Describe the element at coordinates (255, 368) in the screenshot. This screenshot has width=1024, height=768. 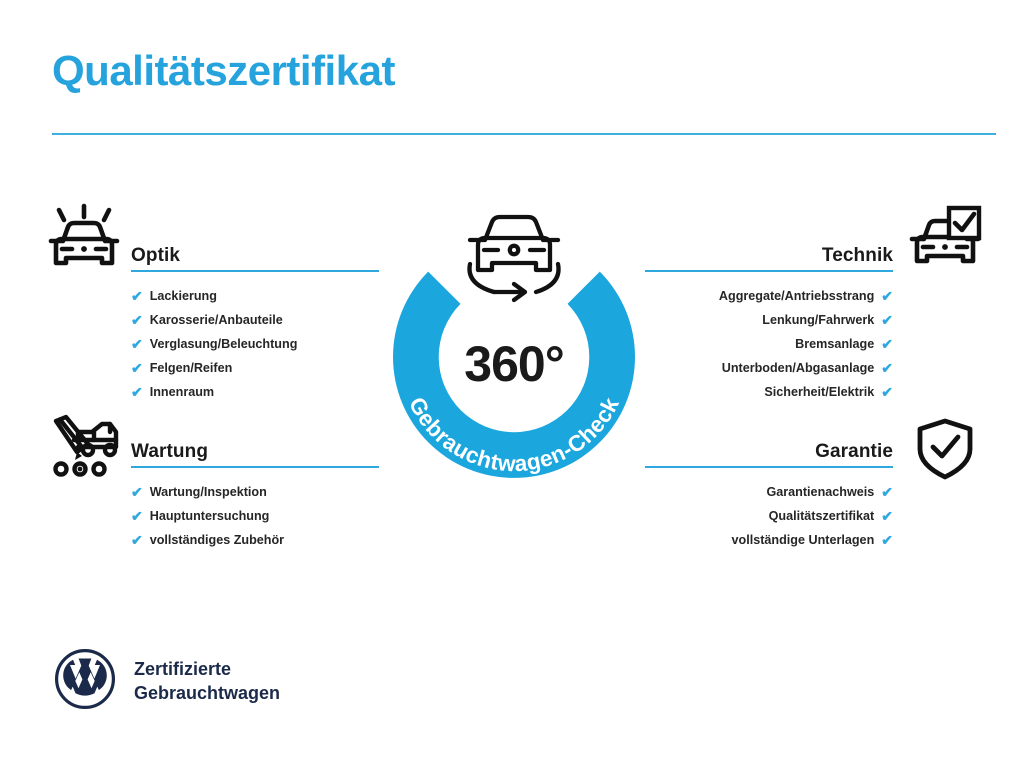
I see `list-item: ✔ Felgen/Reifen` at that location.